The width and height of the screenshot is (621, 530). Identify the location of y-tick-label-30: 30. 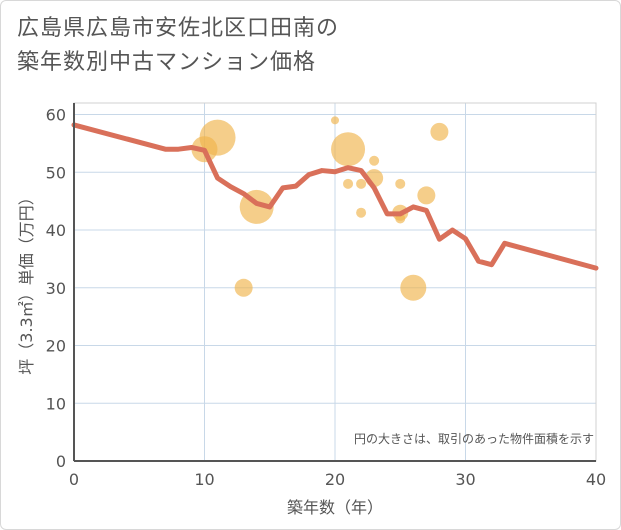
(56, 288).